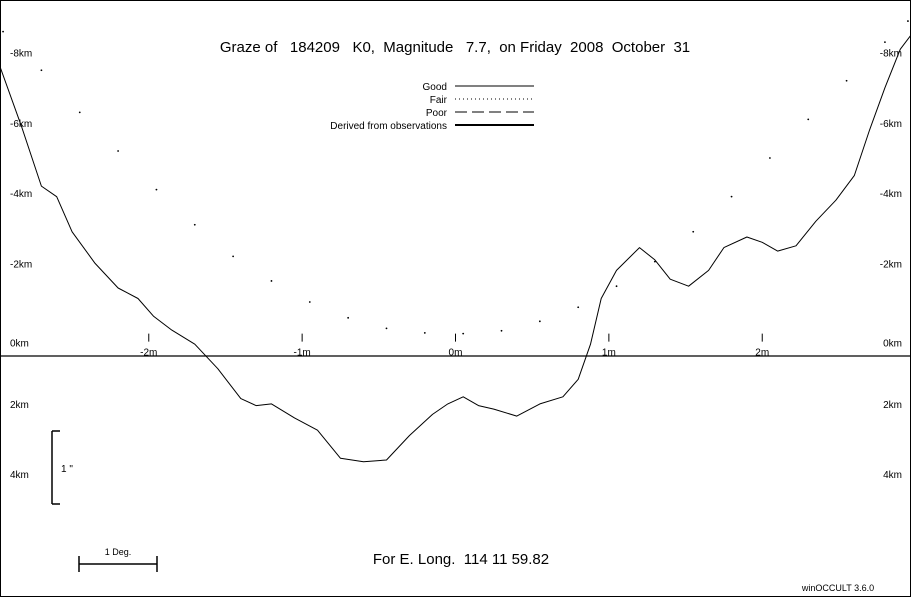  What do you see at coordinates (21, 54) in the screenshot?
I see `y-tick-label-left: -8km` at bounding box center [21, 54].